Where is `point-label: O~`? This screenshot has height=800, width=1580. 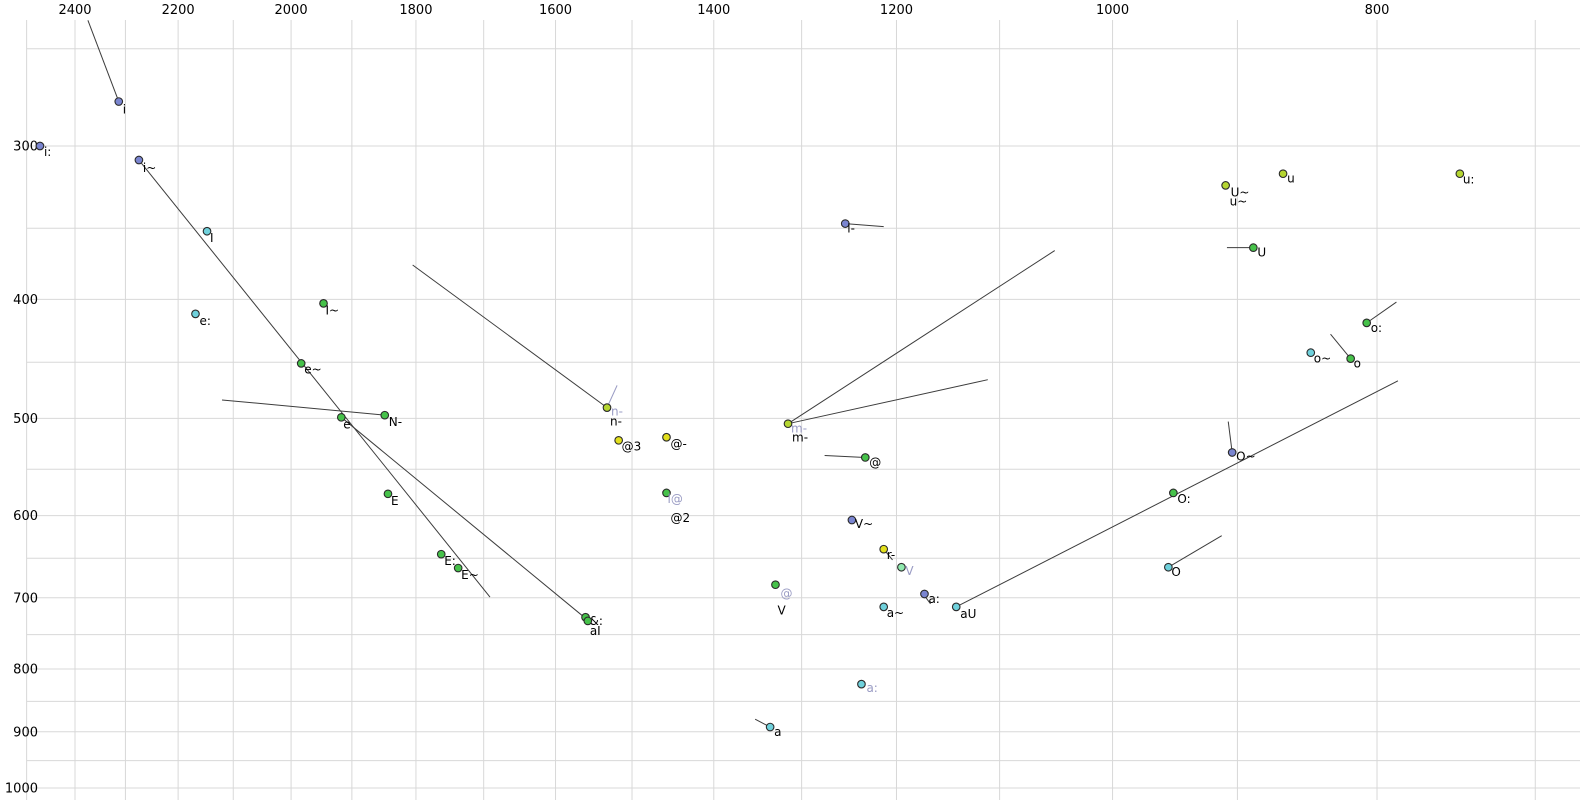
point-label: O~ is located at coordinates (1246, 456).